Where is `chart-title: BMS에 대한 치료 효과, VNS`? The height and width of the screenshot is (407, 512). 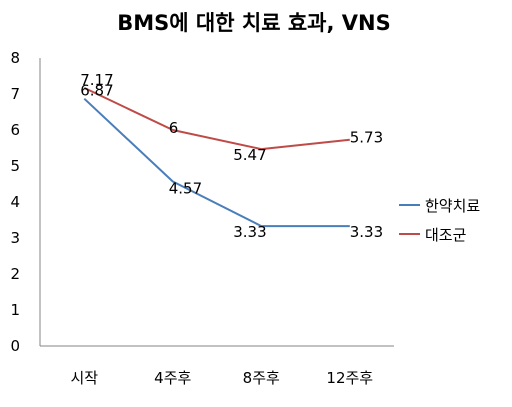
chart-title: BMS에 대한 치료 효과, VNS is located at coordinates (253, 23).